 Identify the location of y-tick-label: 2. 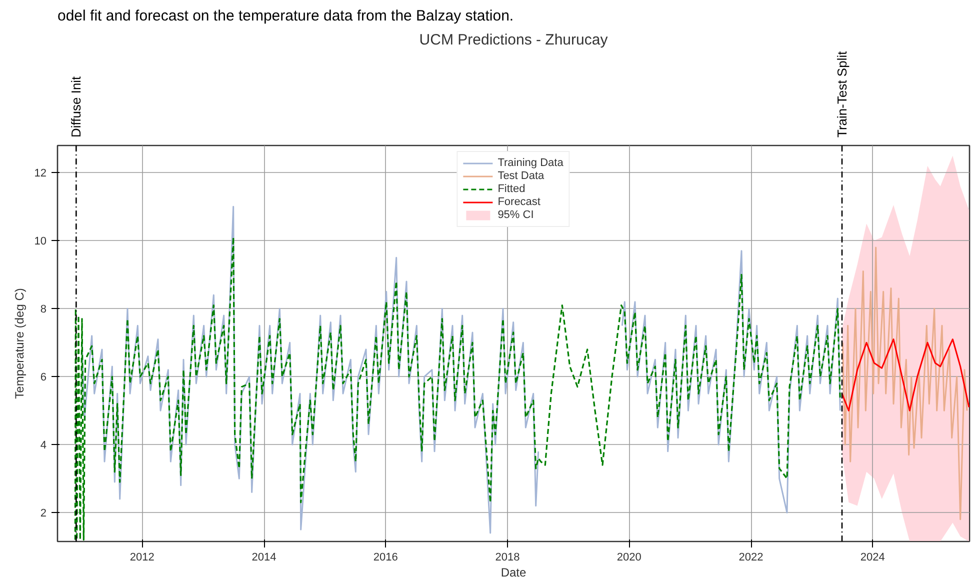
(43, 514).